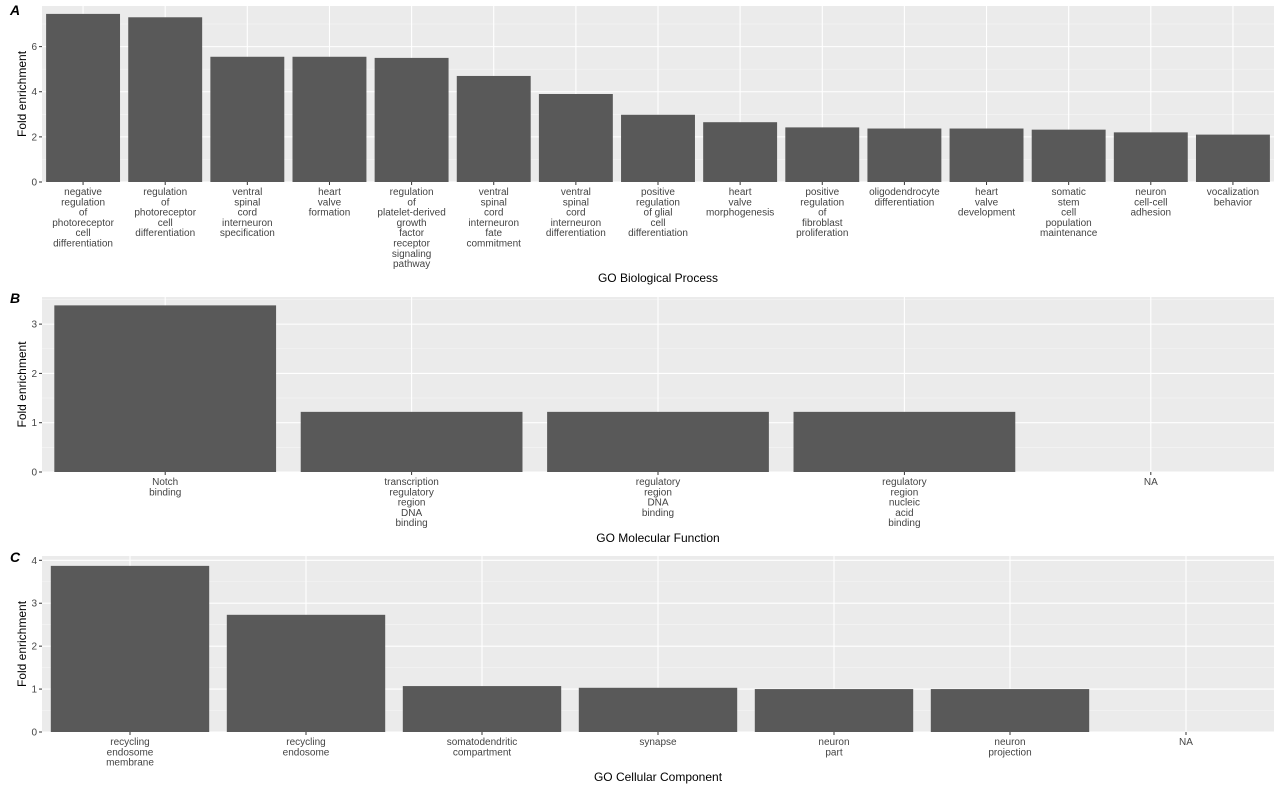 This screenshot has width=1280, height=792. Describe the element at coordinates (1233, 197) in the screenshot. I see `x-tick-label: vocalization behavior` at that location.